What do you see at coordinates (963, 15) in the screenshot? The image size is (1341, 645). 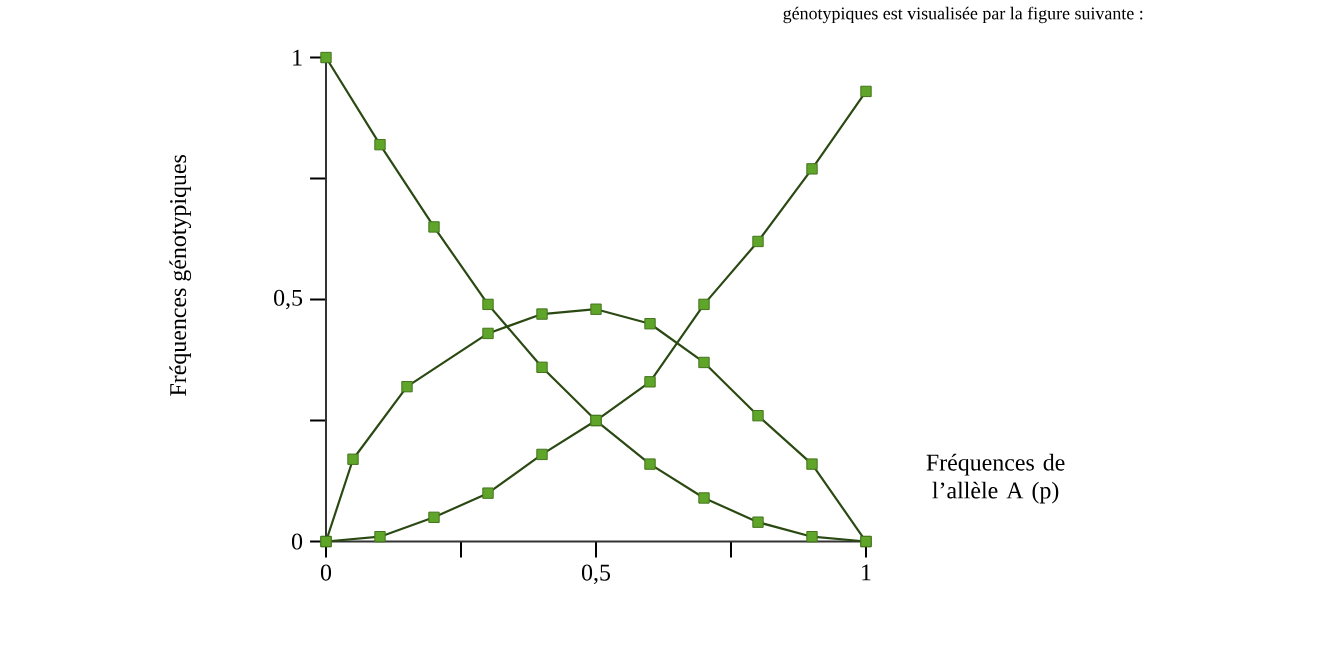 I see `text: génotypiques est visualisée par la figure suivante :` at bounding box center [963, 15].